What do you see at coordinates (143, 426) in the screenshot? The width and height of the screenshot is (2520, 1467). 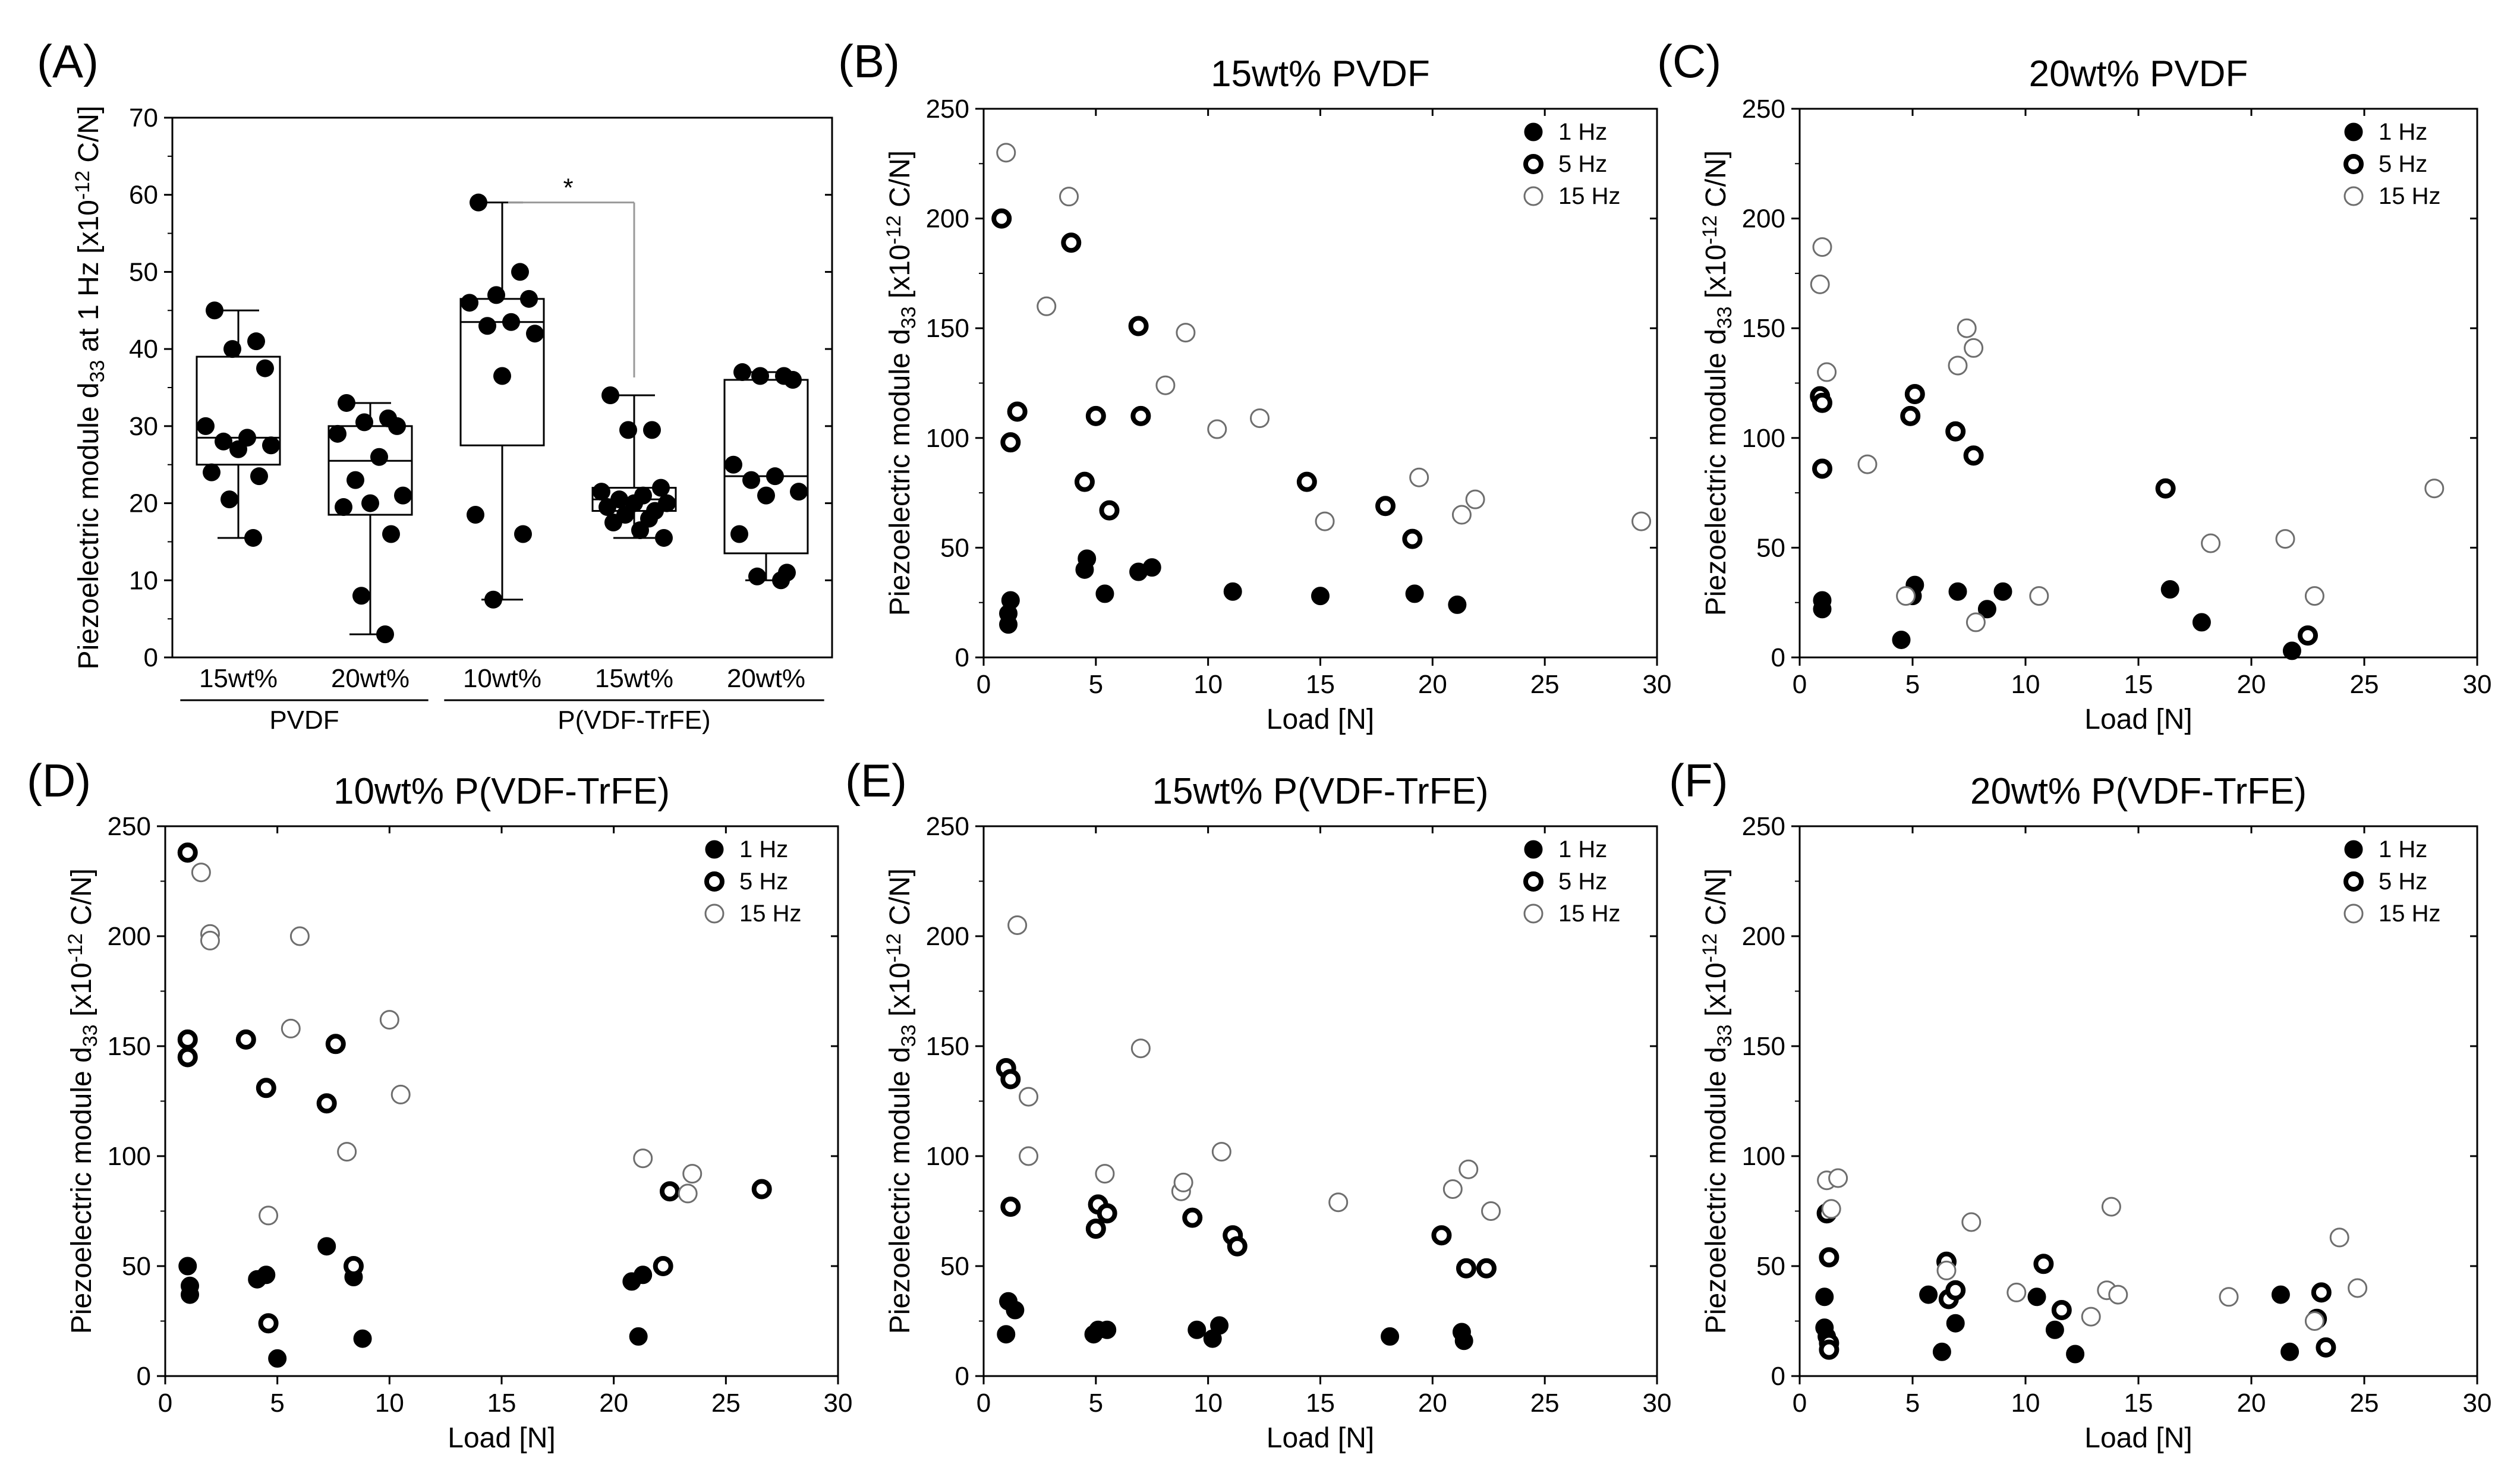 I see `y-tick-label: 30` at bounding box center [143, 426].